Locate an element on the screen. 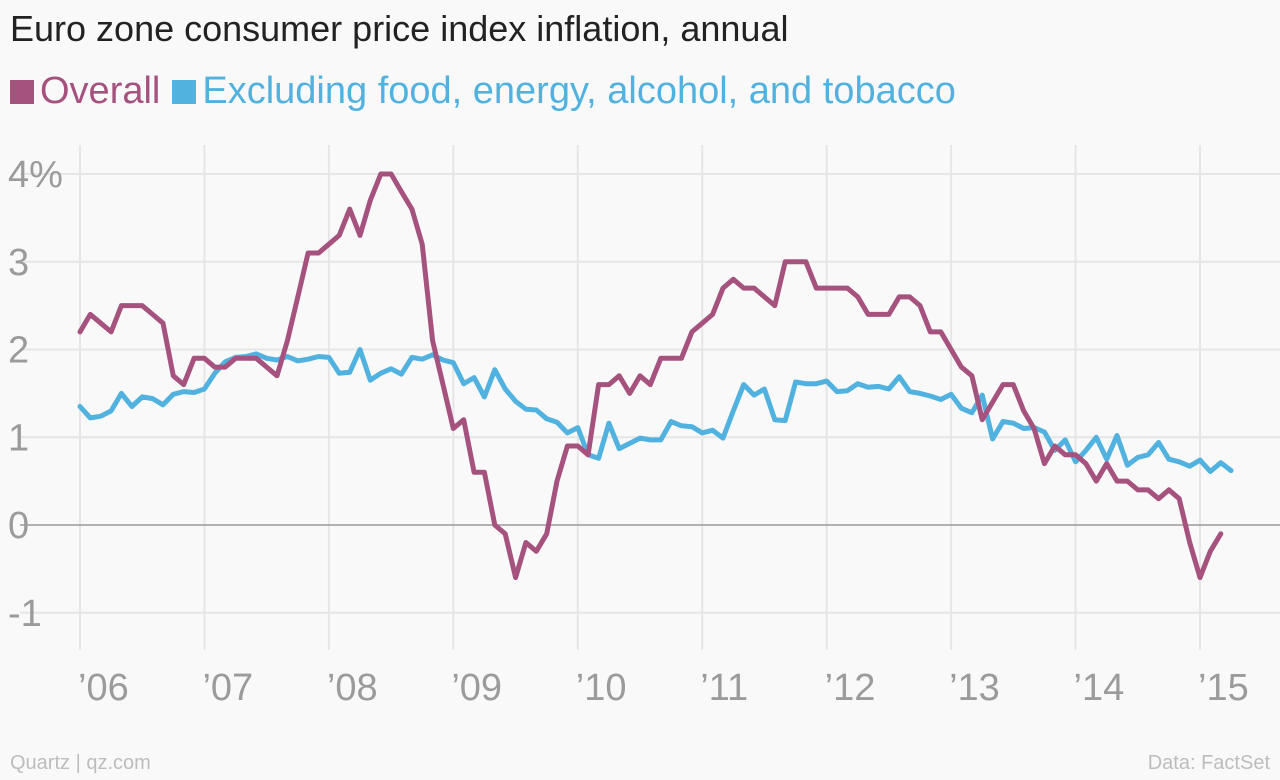 The width and height of the screenshot is (1280, 780). x-axis-tick-labels: ’06 ’07 ’08 ’09 ’10 ’11 ’12 ’13 ’14 ’15 is located at coordinates (663, 688).